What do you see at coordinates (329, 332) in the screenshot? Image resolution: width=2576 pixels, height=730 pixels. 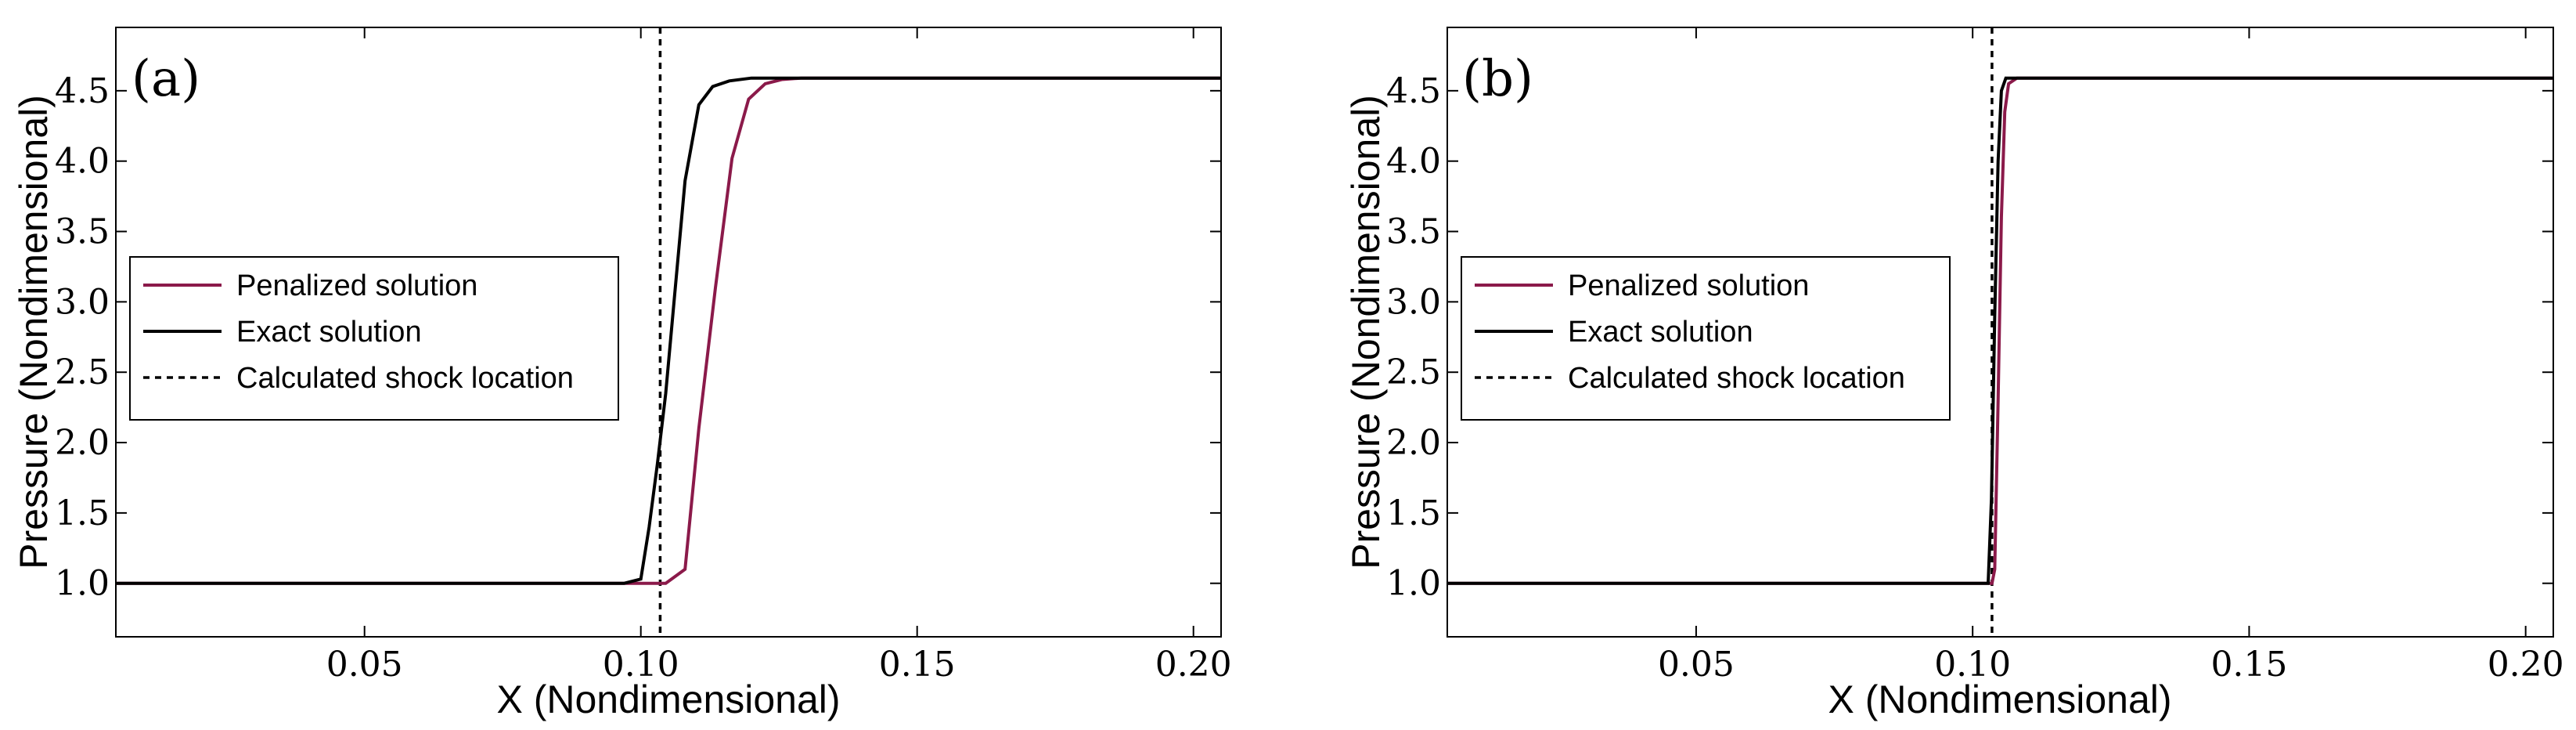 I see `legend-label-exact-a: Exact solution` at bounding box center [329, 332].